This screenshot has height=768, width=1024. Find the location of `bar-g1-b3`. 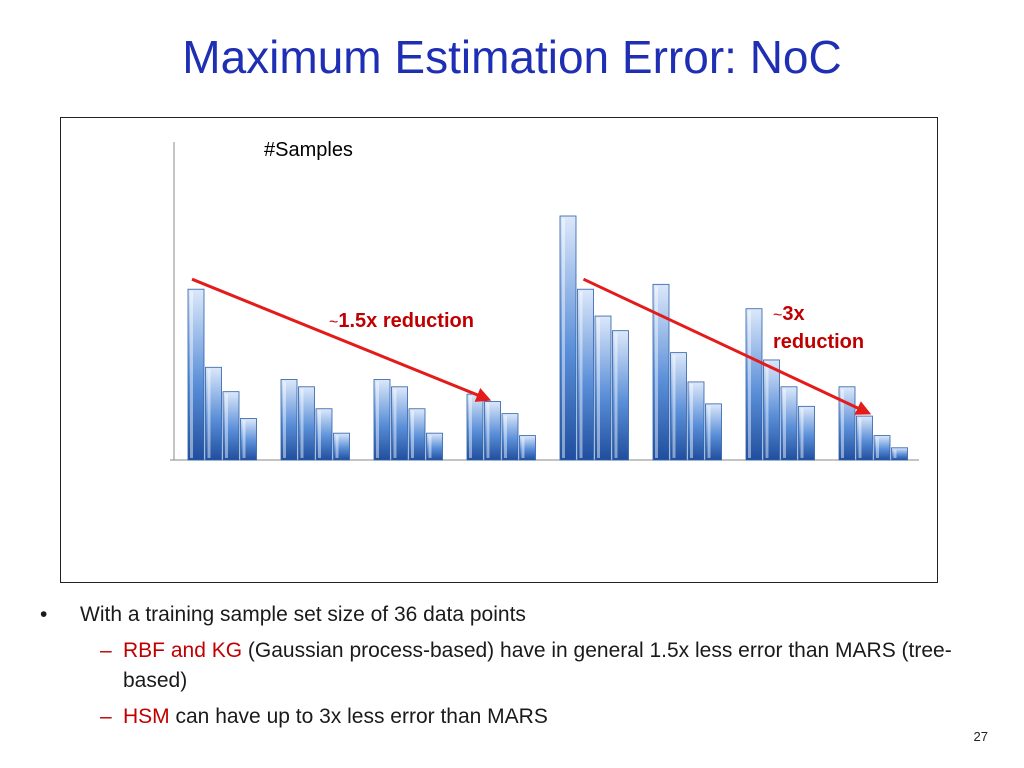

bar-g1-b3 is located at coordinates (231, 426).